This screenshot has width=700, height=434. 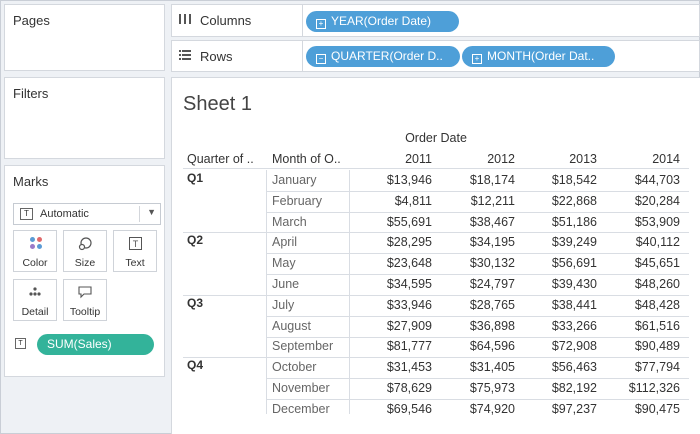 What do you see at coordinates (284, 263) in the screenshot?
I see `month-label: May` at bounding box center [284, 263].